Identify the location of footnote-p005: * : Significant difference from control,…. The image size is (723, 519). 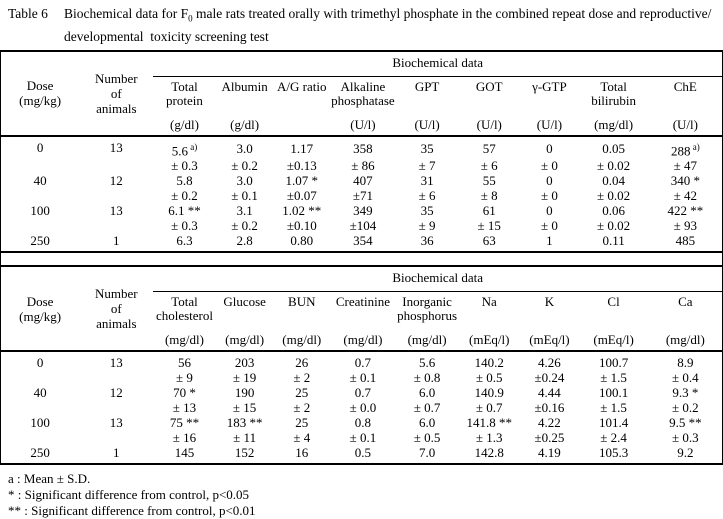
(129, 495).